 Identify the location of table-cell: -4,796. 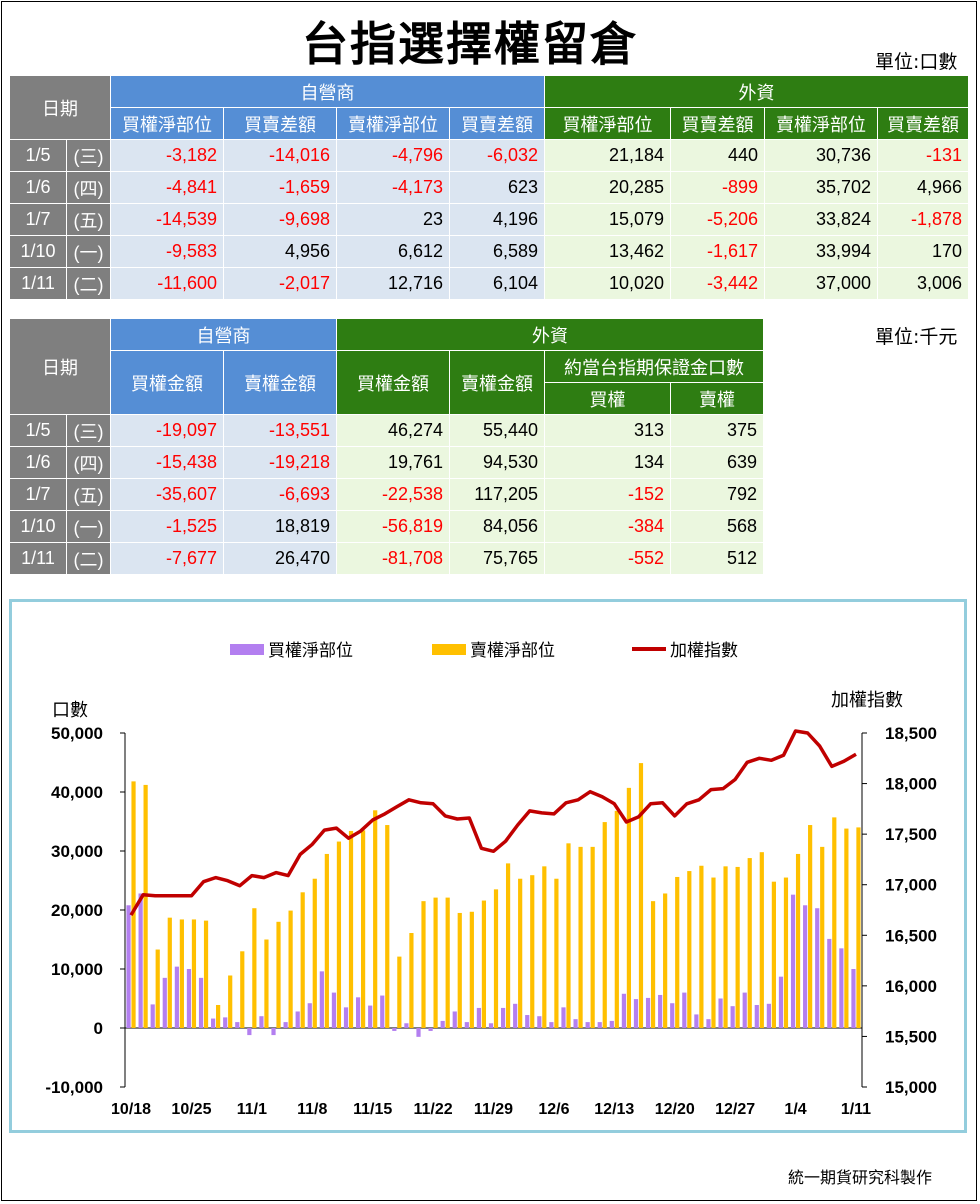
(393, 155).